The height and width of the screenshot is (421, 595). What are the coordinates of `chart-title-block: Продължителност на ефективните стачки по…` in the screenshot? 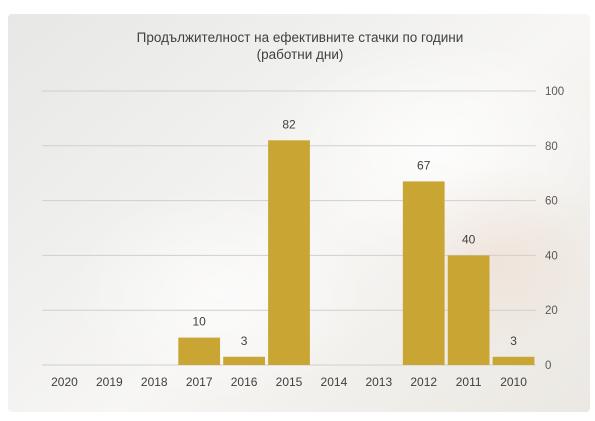 It's located at (300, 46).